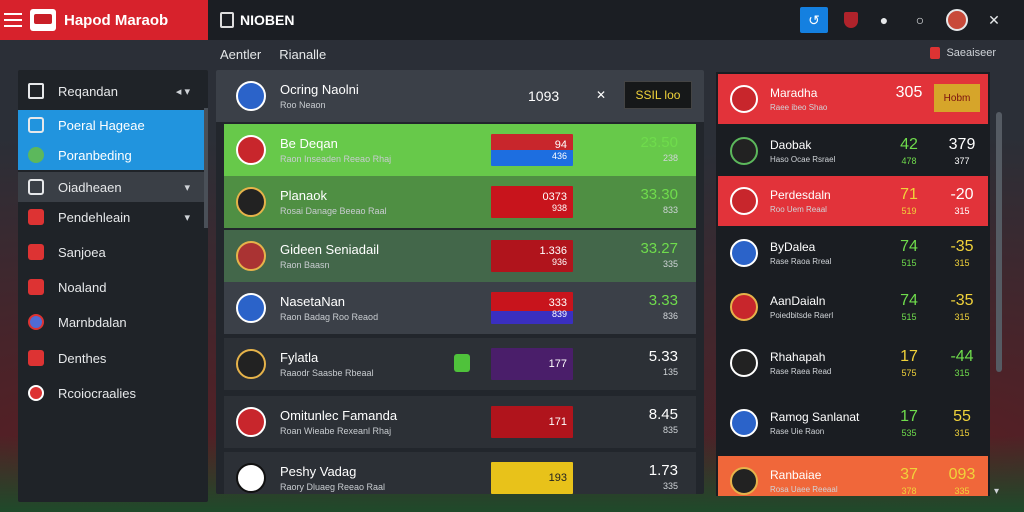 This screenshot has height=512, width=1024. Describe the element at coordinates (909, 253) in the screenshot. I see `stat-value: 74 515` at that location.